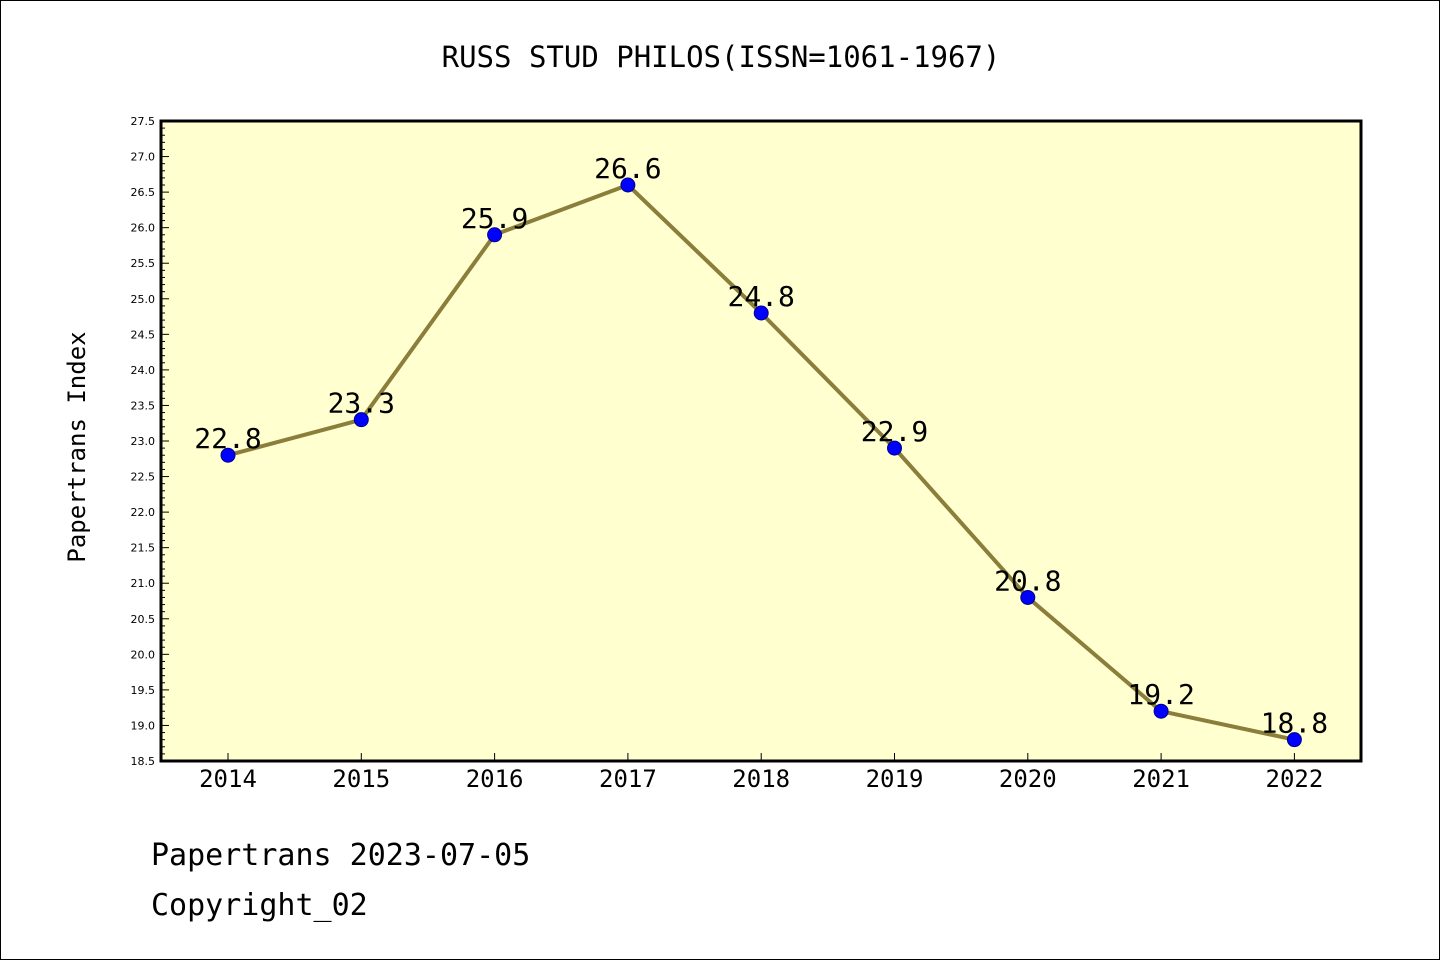 Image resolution: width=1440 pixels, height=964 pixels. I want to click on y-tick-label: 25.0, so click(143, 299).